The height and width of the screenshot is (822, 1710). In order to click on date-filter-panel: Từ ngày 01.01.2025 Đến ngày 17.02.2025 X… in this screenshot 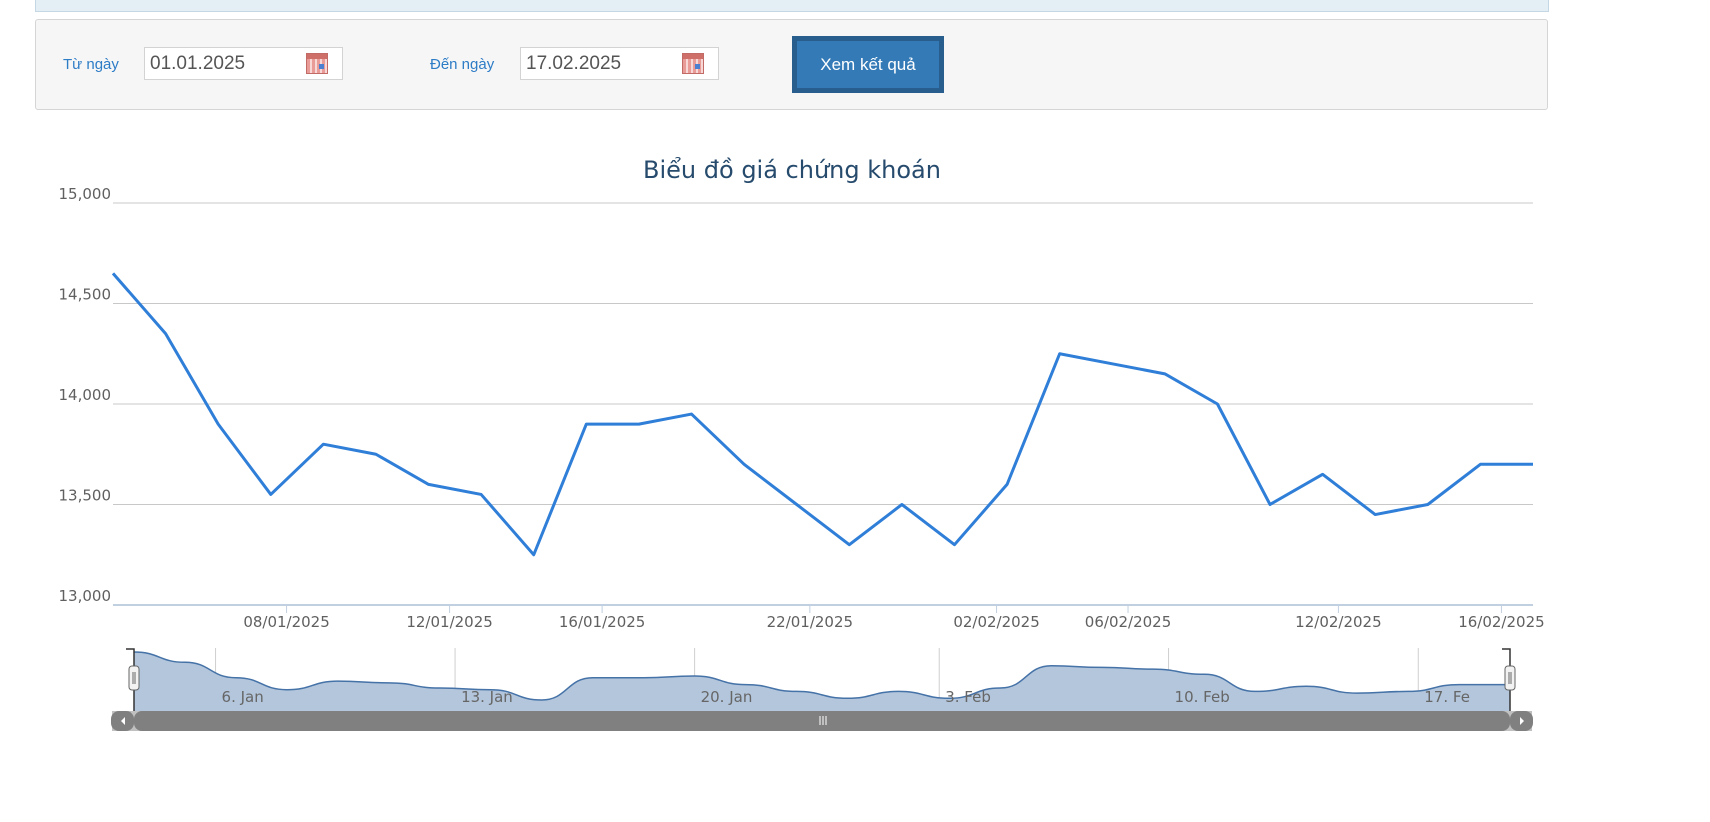, I will do `click(791, 64)`.